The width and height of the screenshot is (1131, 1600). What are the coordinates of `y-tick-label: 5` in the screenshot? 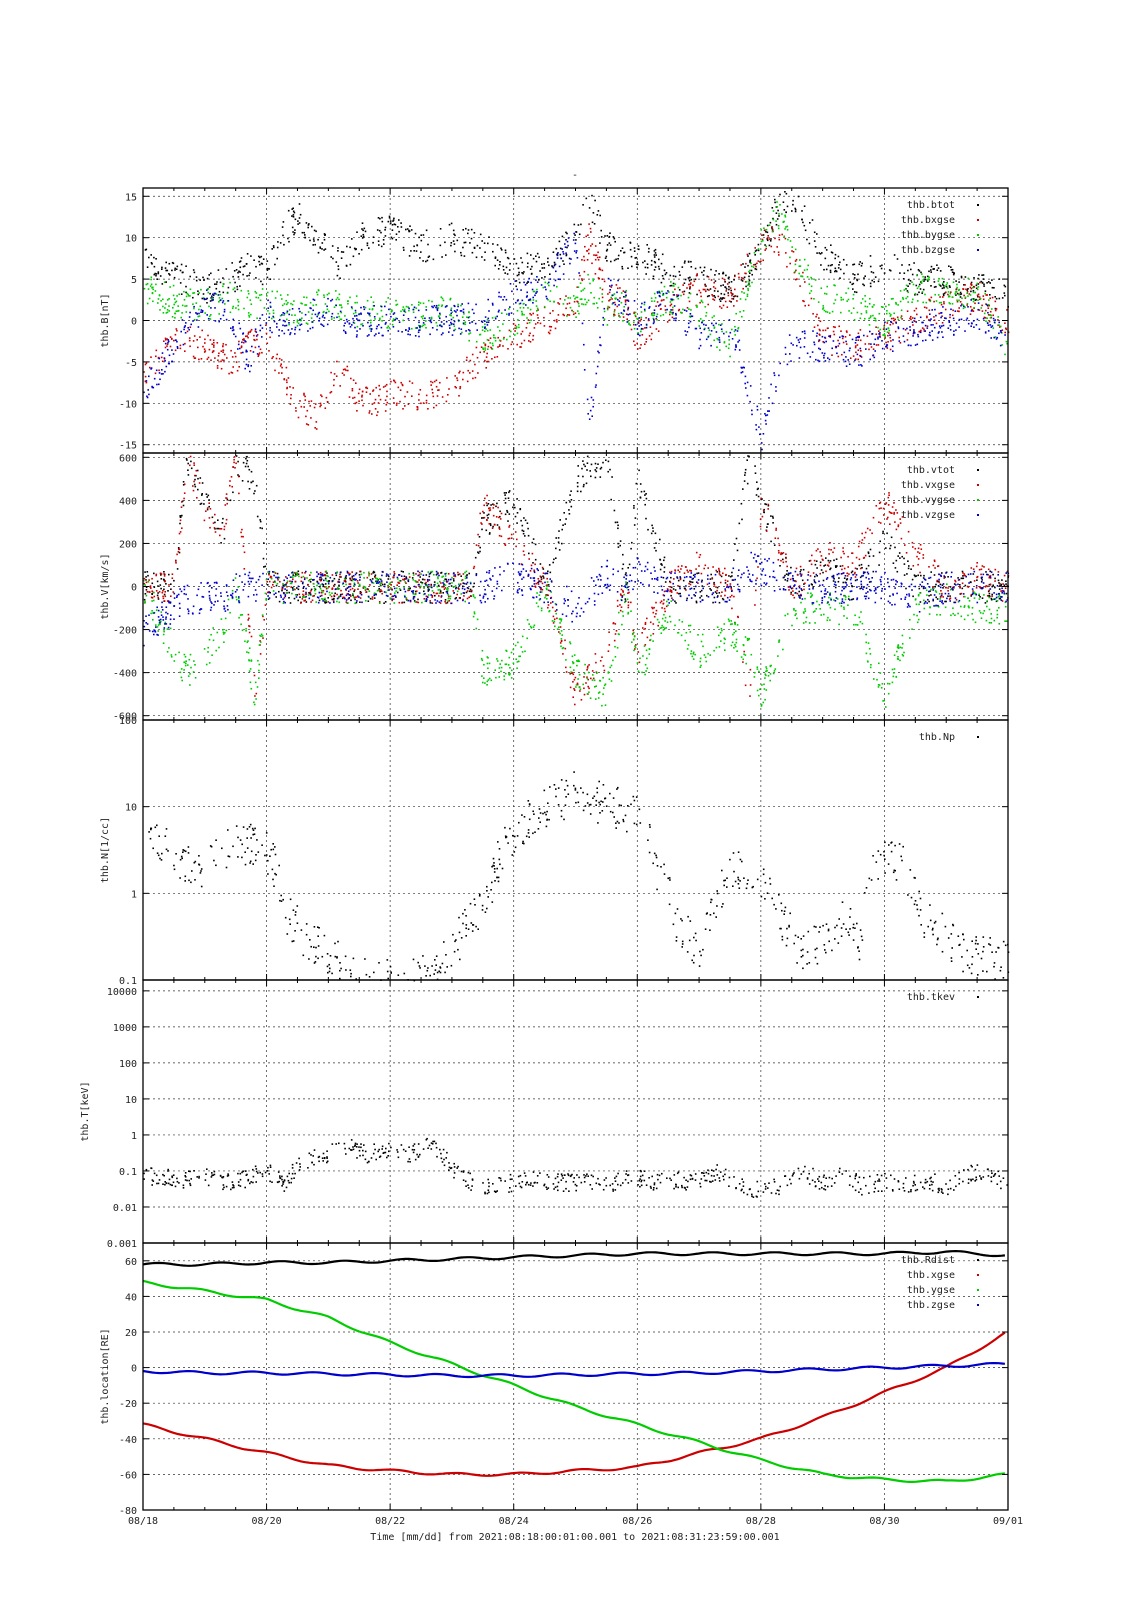 It's located at (134, 280).